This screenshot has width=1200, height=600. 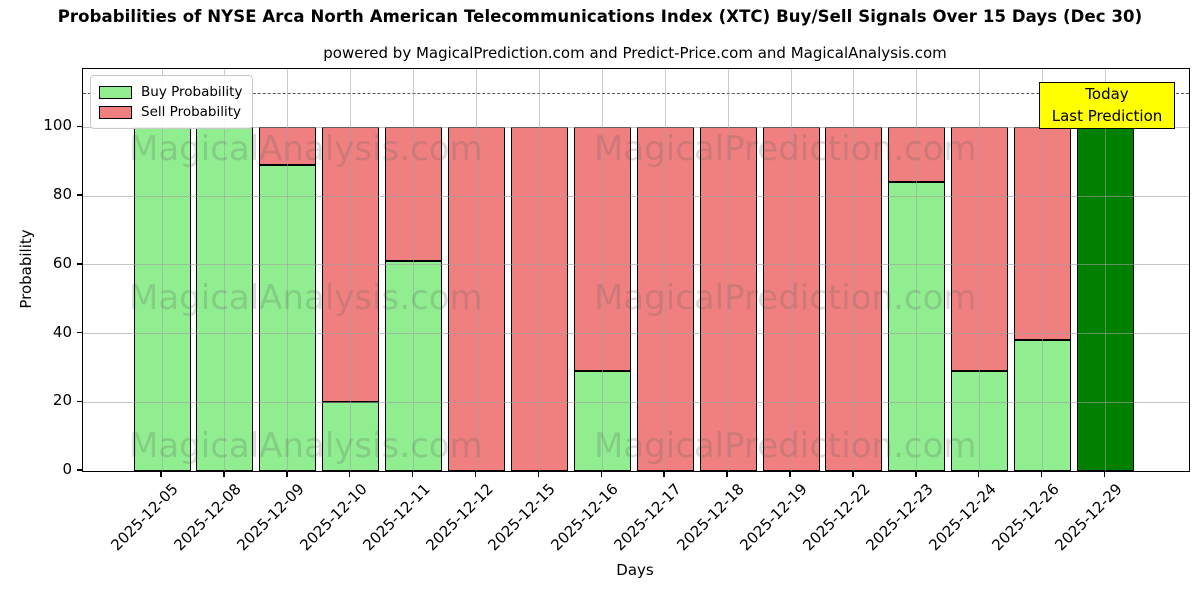 I want to click on dashed-threshold-line, so click(x=636, y=94).